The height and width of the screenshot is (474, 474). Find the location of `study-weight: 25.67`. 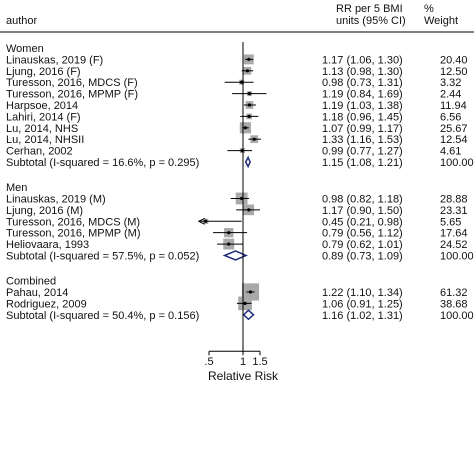

study-weight: 25.67 is located at coordinates (454, 129).